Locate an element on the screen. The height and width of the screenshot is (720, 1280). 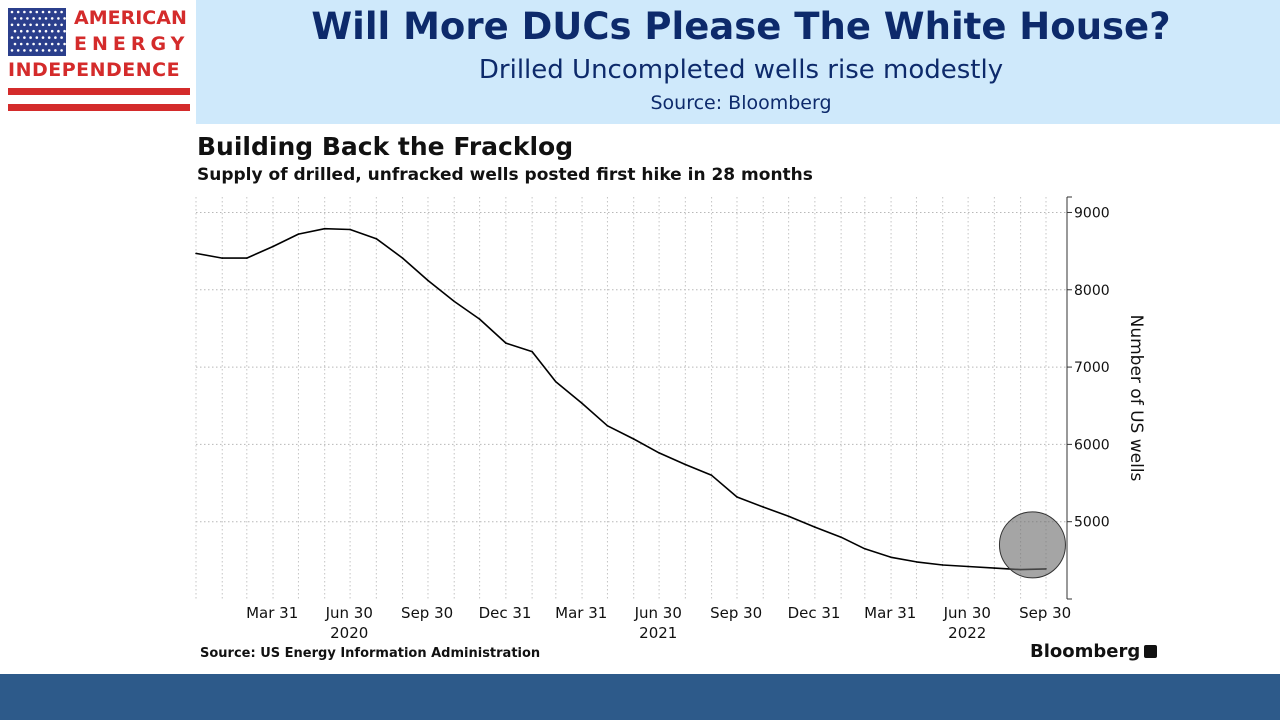
bloomberg-brand: Bloomberg is located at coordinates (1094, 651).